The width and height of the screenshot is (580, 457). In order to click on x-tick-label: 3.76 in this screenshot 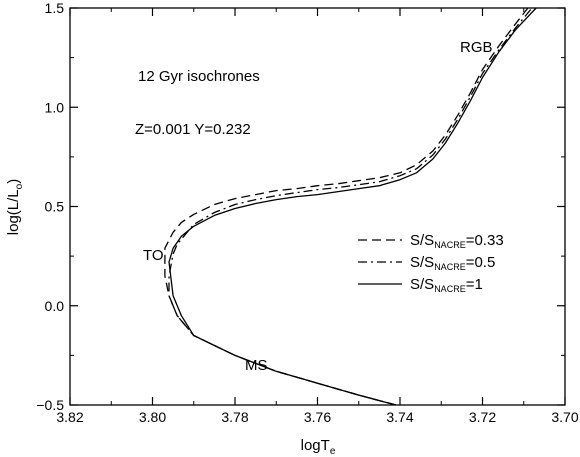, I will do `click(317, 417)`.